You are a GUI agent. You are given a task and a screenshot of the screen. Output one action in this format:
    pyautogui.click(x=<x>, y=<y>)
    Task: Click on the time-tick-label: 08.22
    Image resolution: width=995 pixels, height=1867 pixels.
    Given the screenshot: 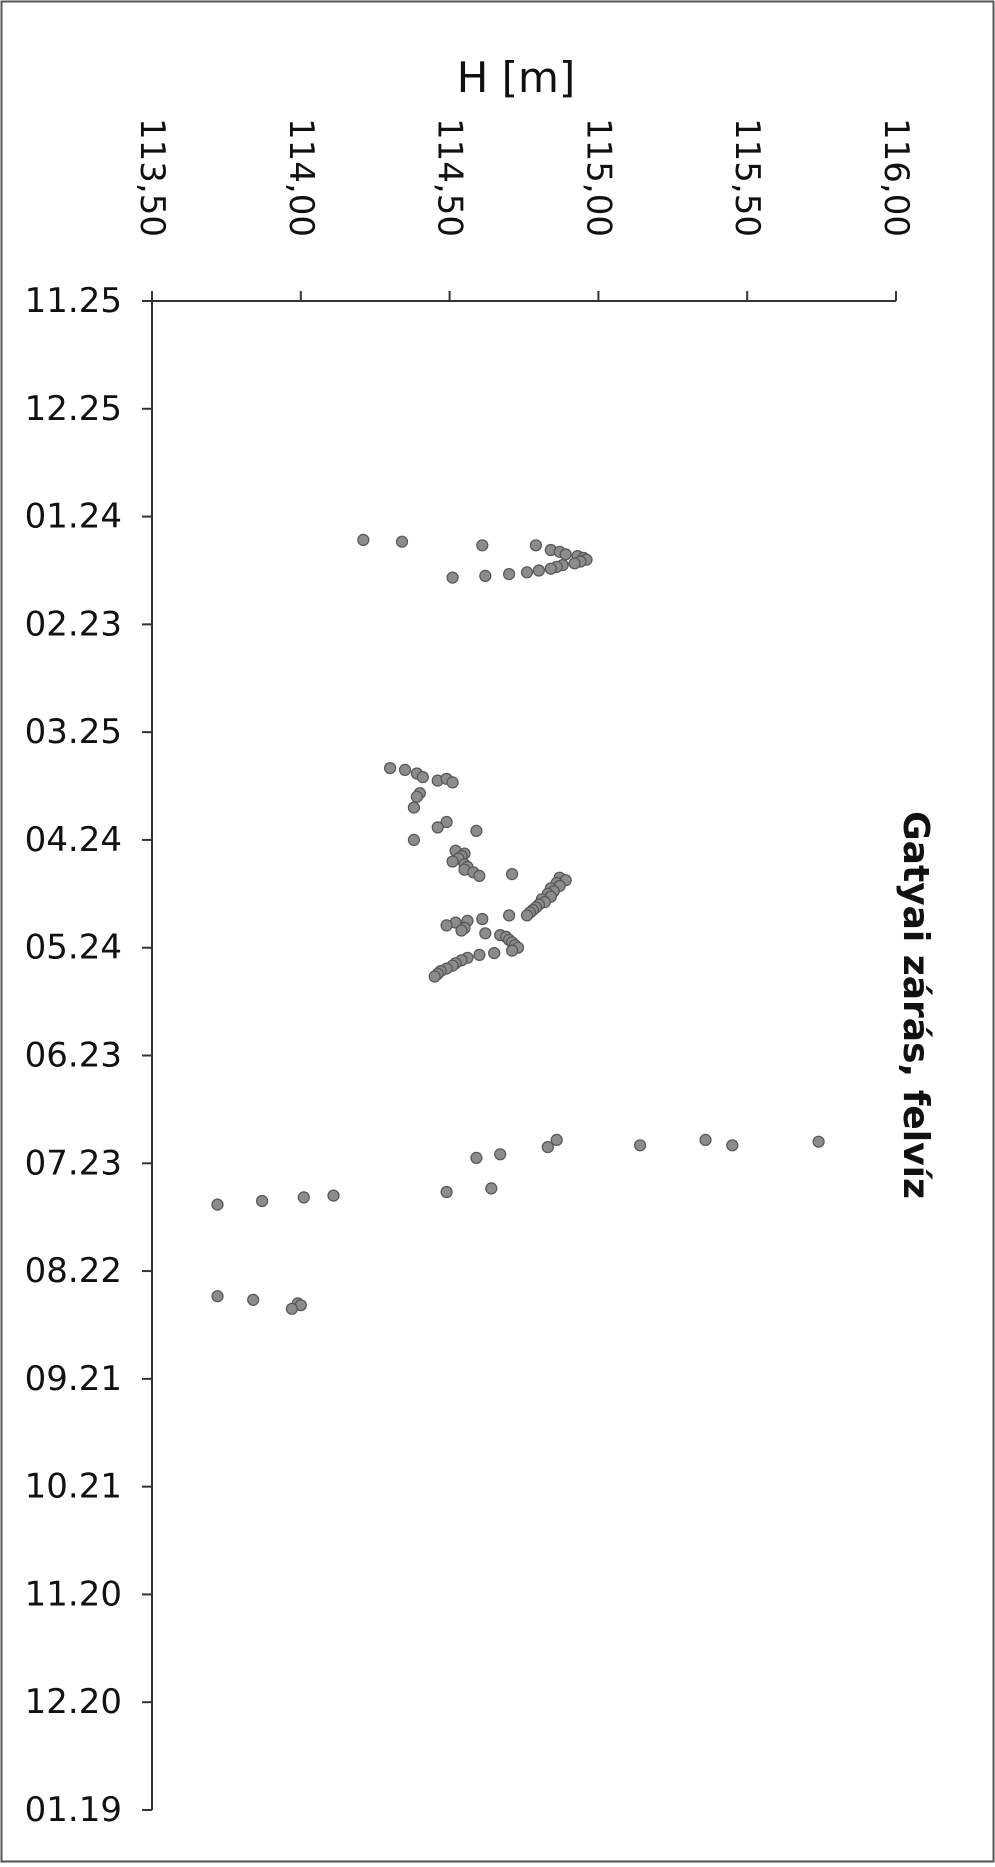 What is the action you would take?
    pyautogui.click(x=73, y=1271)
    